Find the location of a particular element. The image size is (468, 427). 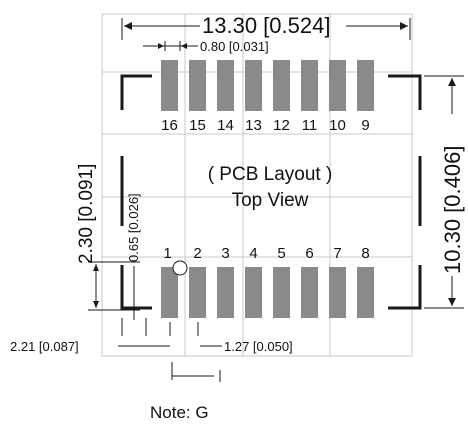

top-pad-row is located at coordinates (267, 85).